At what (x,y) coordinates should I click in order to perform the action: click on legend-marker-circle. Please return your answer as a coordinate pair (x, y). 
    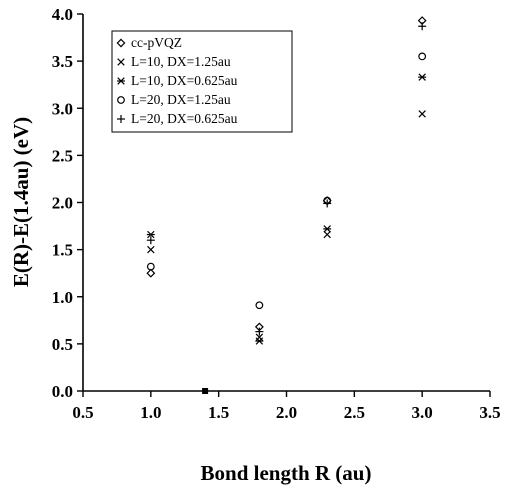
    Looking at the image, I should click on (121, 100).